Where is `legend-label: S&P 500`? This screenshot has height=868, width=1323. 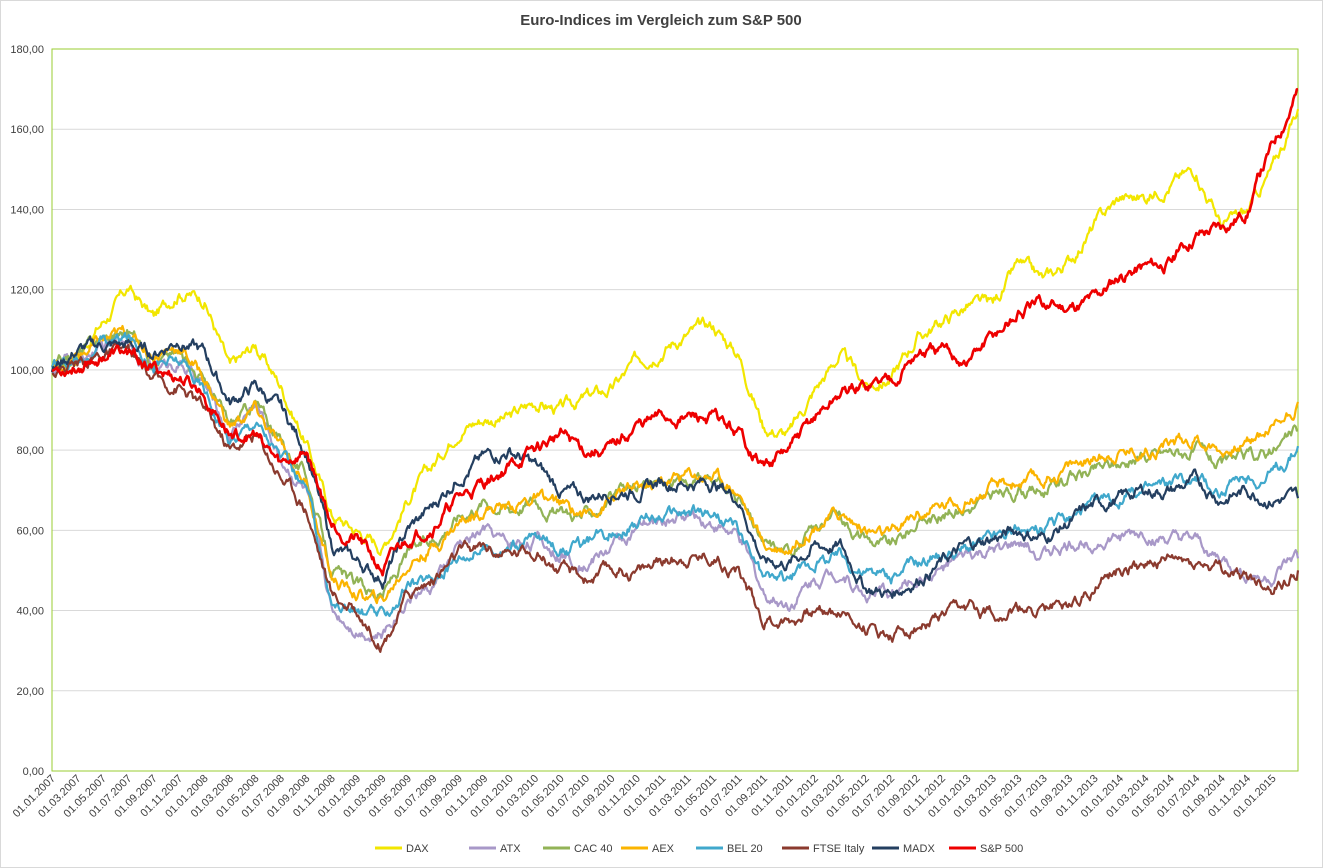
legend-label: S&P 500 is located at coordinates (1001, 849).